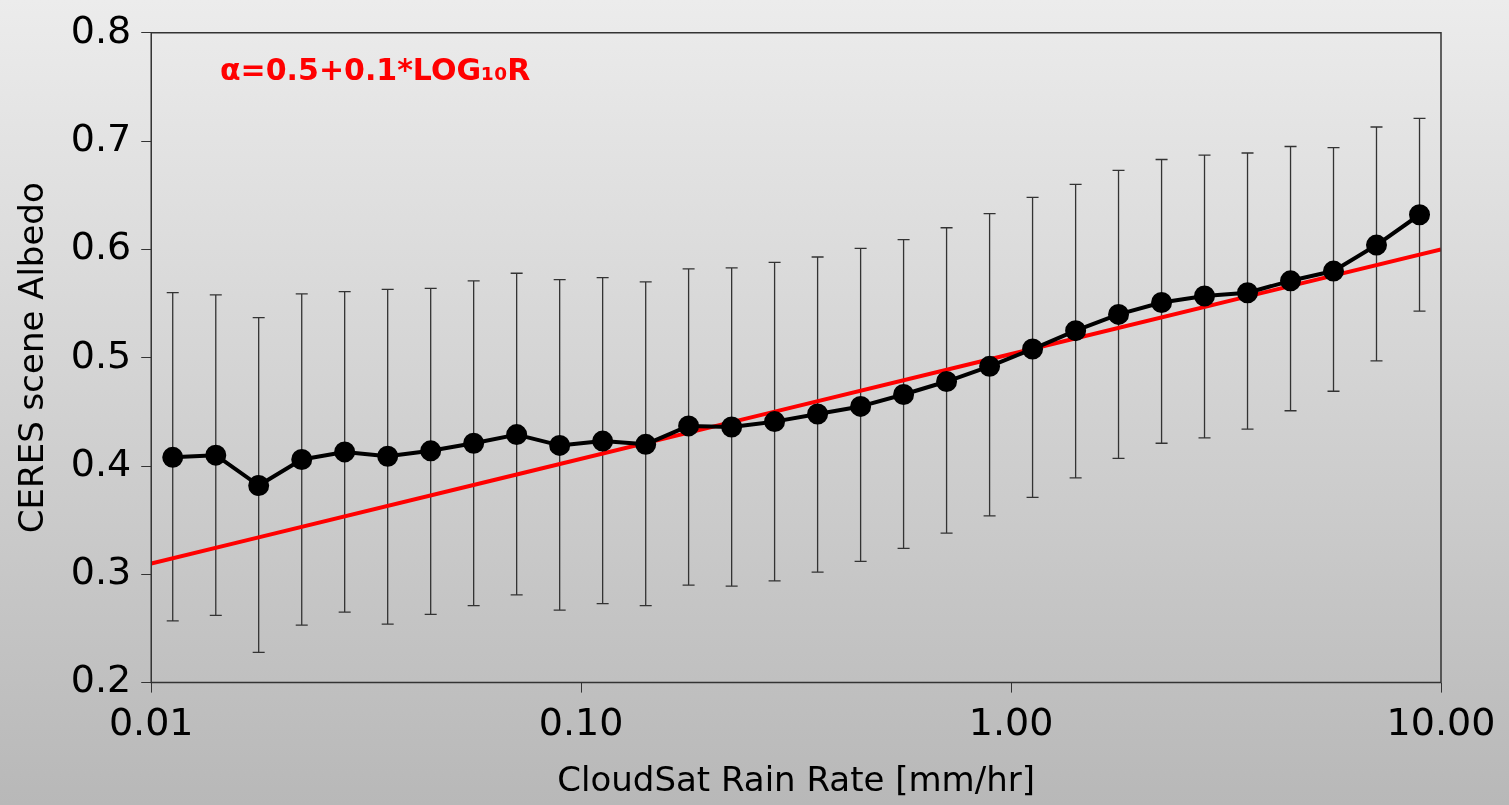 The image size is (1509, 805). What do you see at coordinates (101, 679) in the screenshot?
I see `y-tick-label: 0.2` at bounding box center [101, 679].